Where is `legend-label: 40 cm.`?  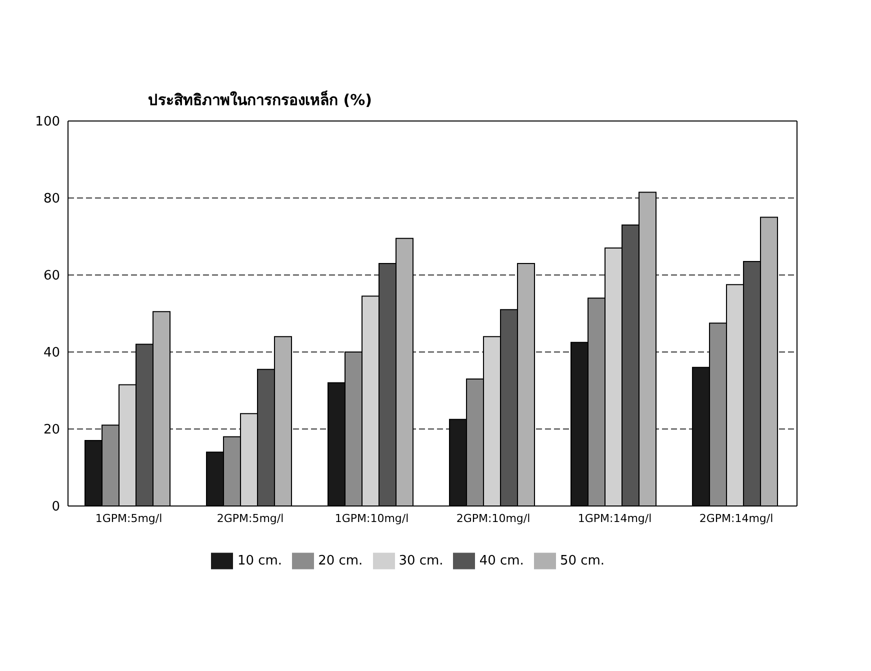
legend-label: 40 cm. is located at coordinates (501, 561).